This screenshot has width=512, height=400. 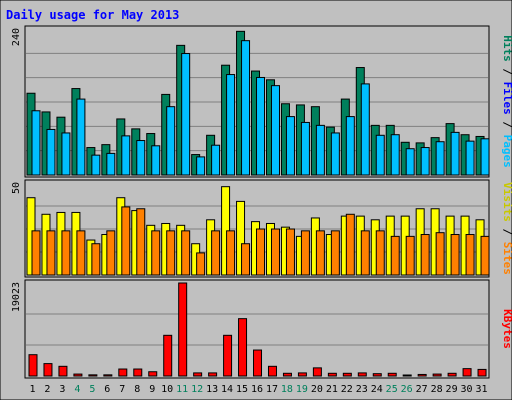 I want to click on legend-part: Visits, so click(x=506, y=202).